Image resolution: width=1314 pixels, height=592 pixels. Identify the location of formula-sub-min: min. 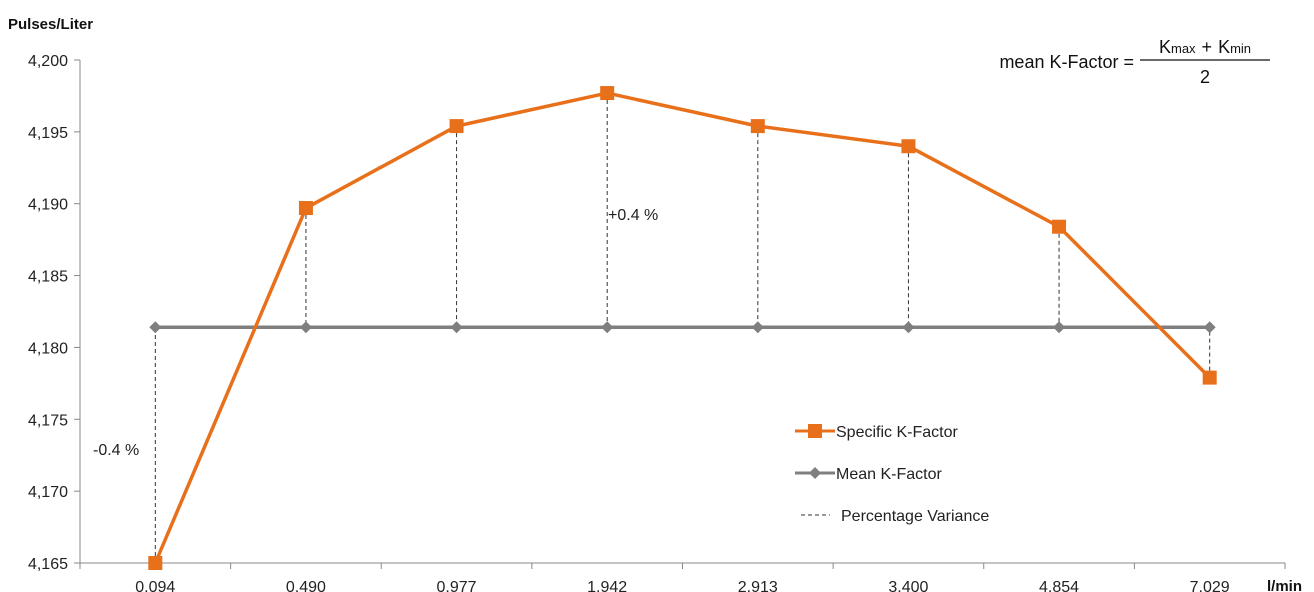
(1240, 48).